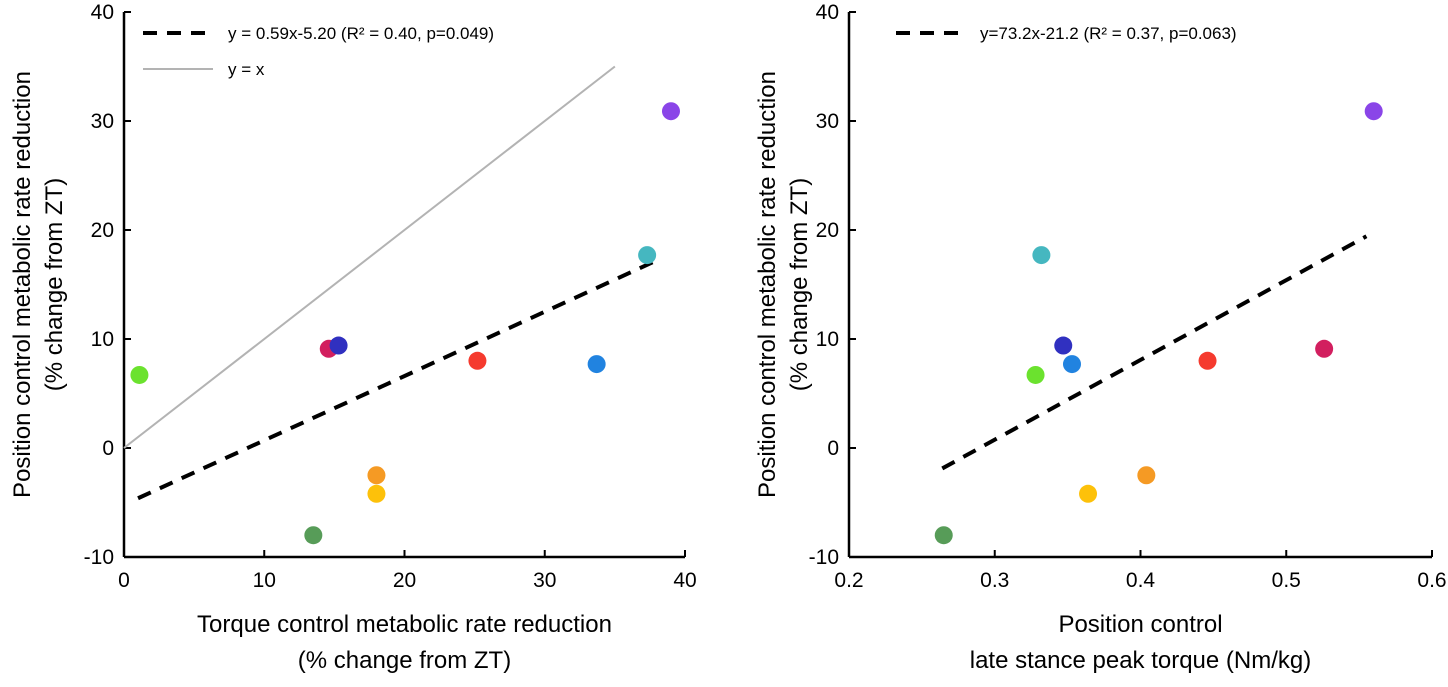 This screenshot has height=687, width=1448. Describe the element at coordinates (1140, 624) in the screenshot. I see `x-axis-label: Position control` at that location.